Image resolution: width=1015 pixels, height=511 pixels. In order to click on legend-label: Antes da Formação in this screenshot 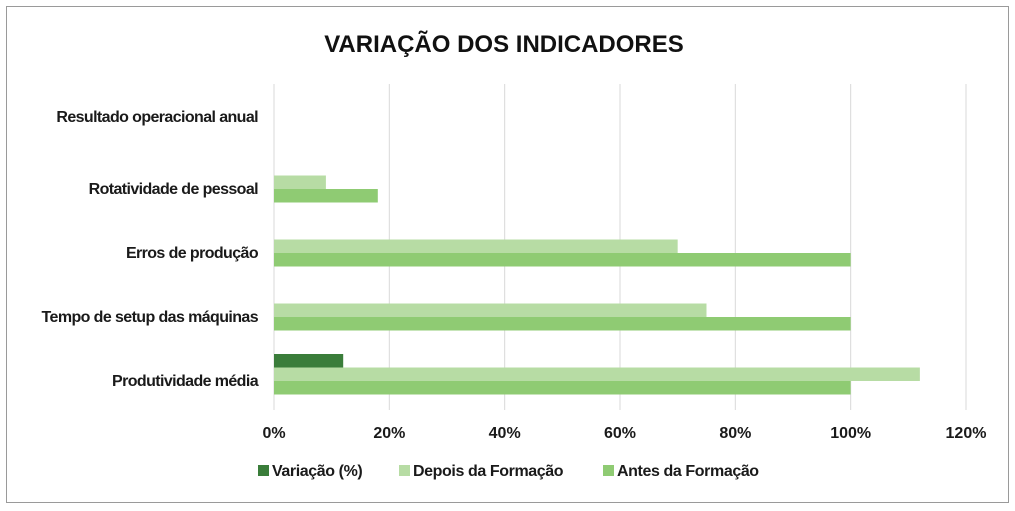, I will do `click(688, 471)`.